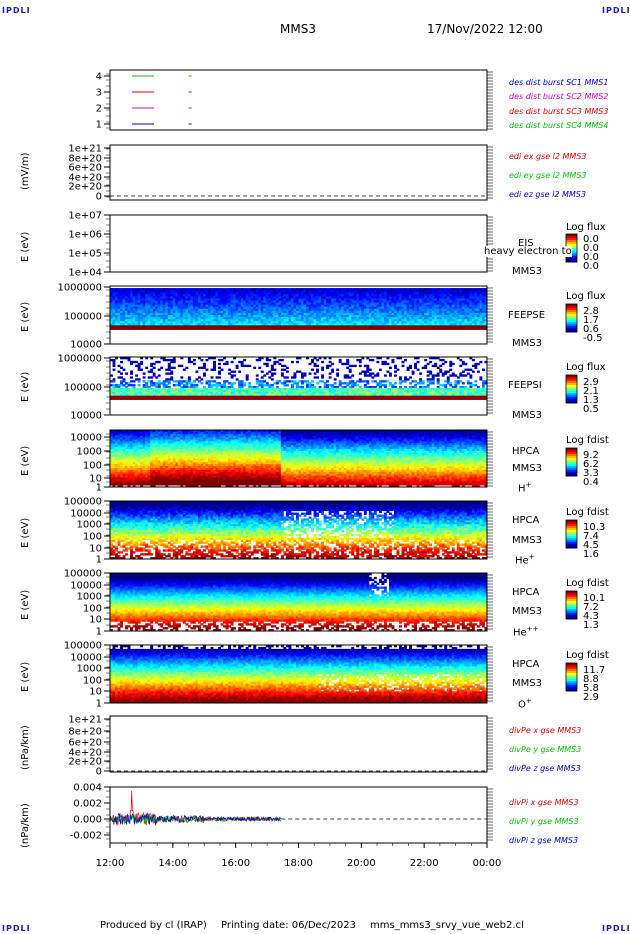 The image size is (630, 934). I want to click on label-feepsi: FEEPSI, so click(525, 385).